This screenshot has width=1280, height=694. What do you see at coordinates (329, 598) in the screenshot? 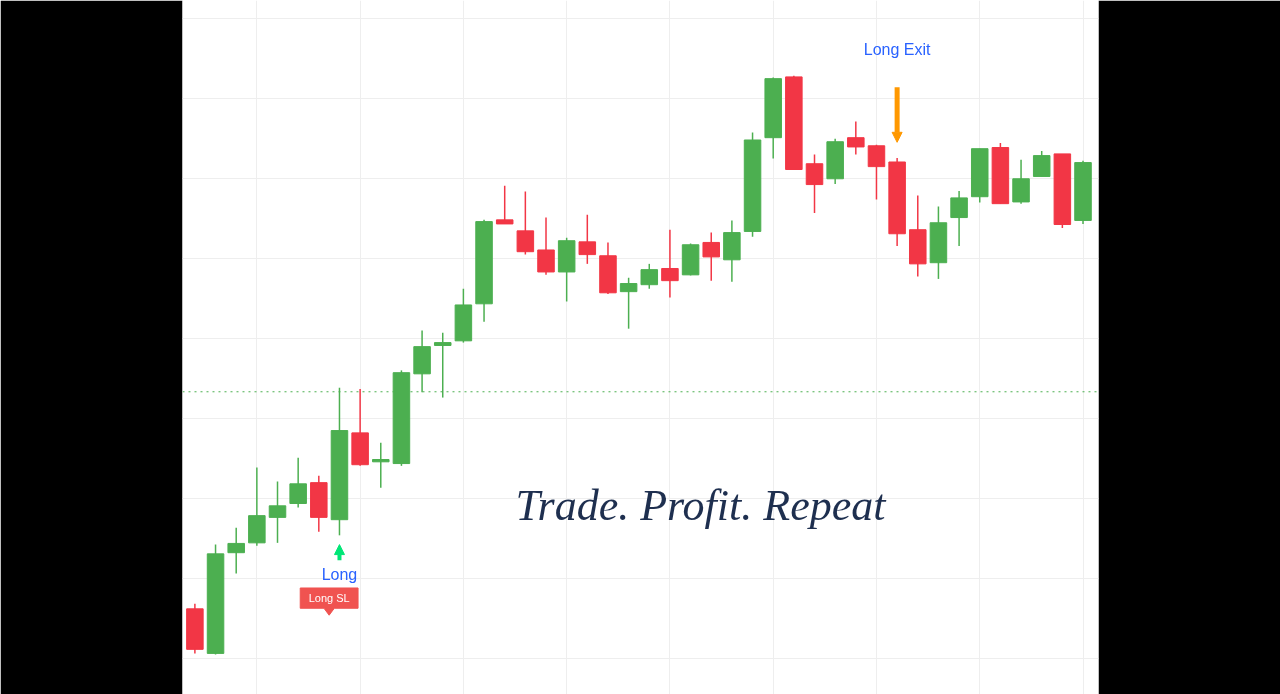
I see `annotation: Long SL` at bounding box center [329, 598].